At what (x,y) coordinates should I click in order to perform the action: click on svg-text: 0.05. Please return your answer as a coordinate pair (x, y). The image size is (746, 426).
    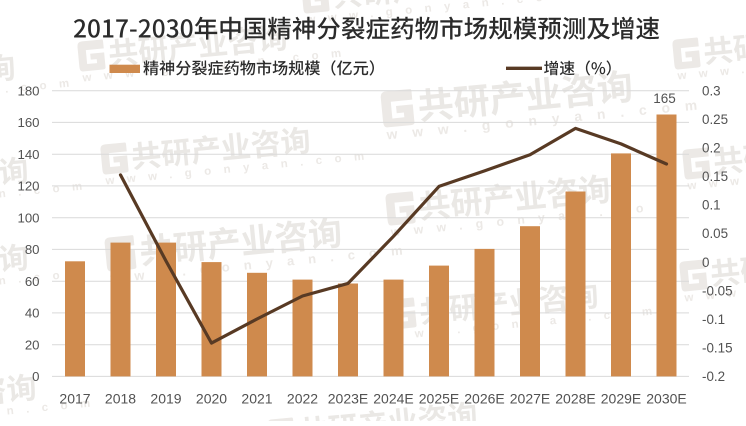
    Looking at the image, I should click on (715, 233).